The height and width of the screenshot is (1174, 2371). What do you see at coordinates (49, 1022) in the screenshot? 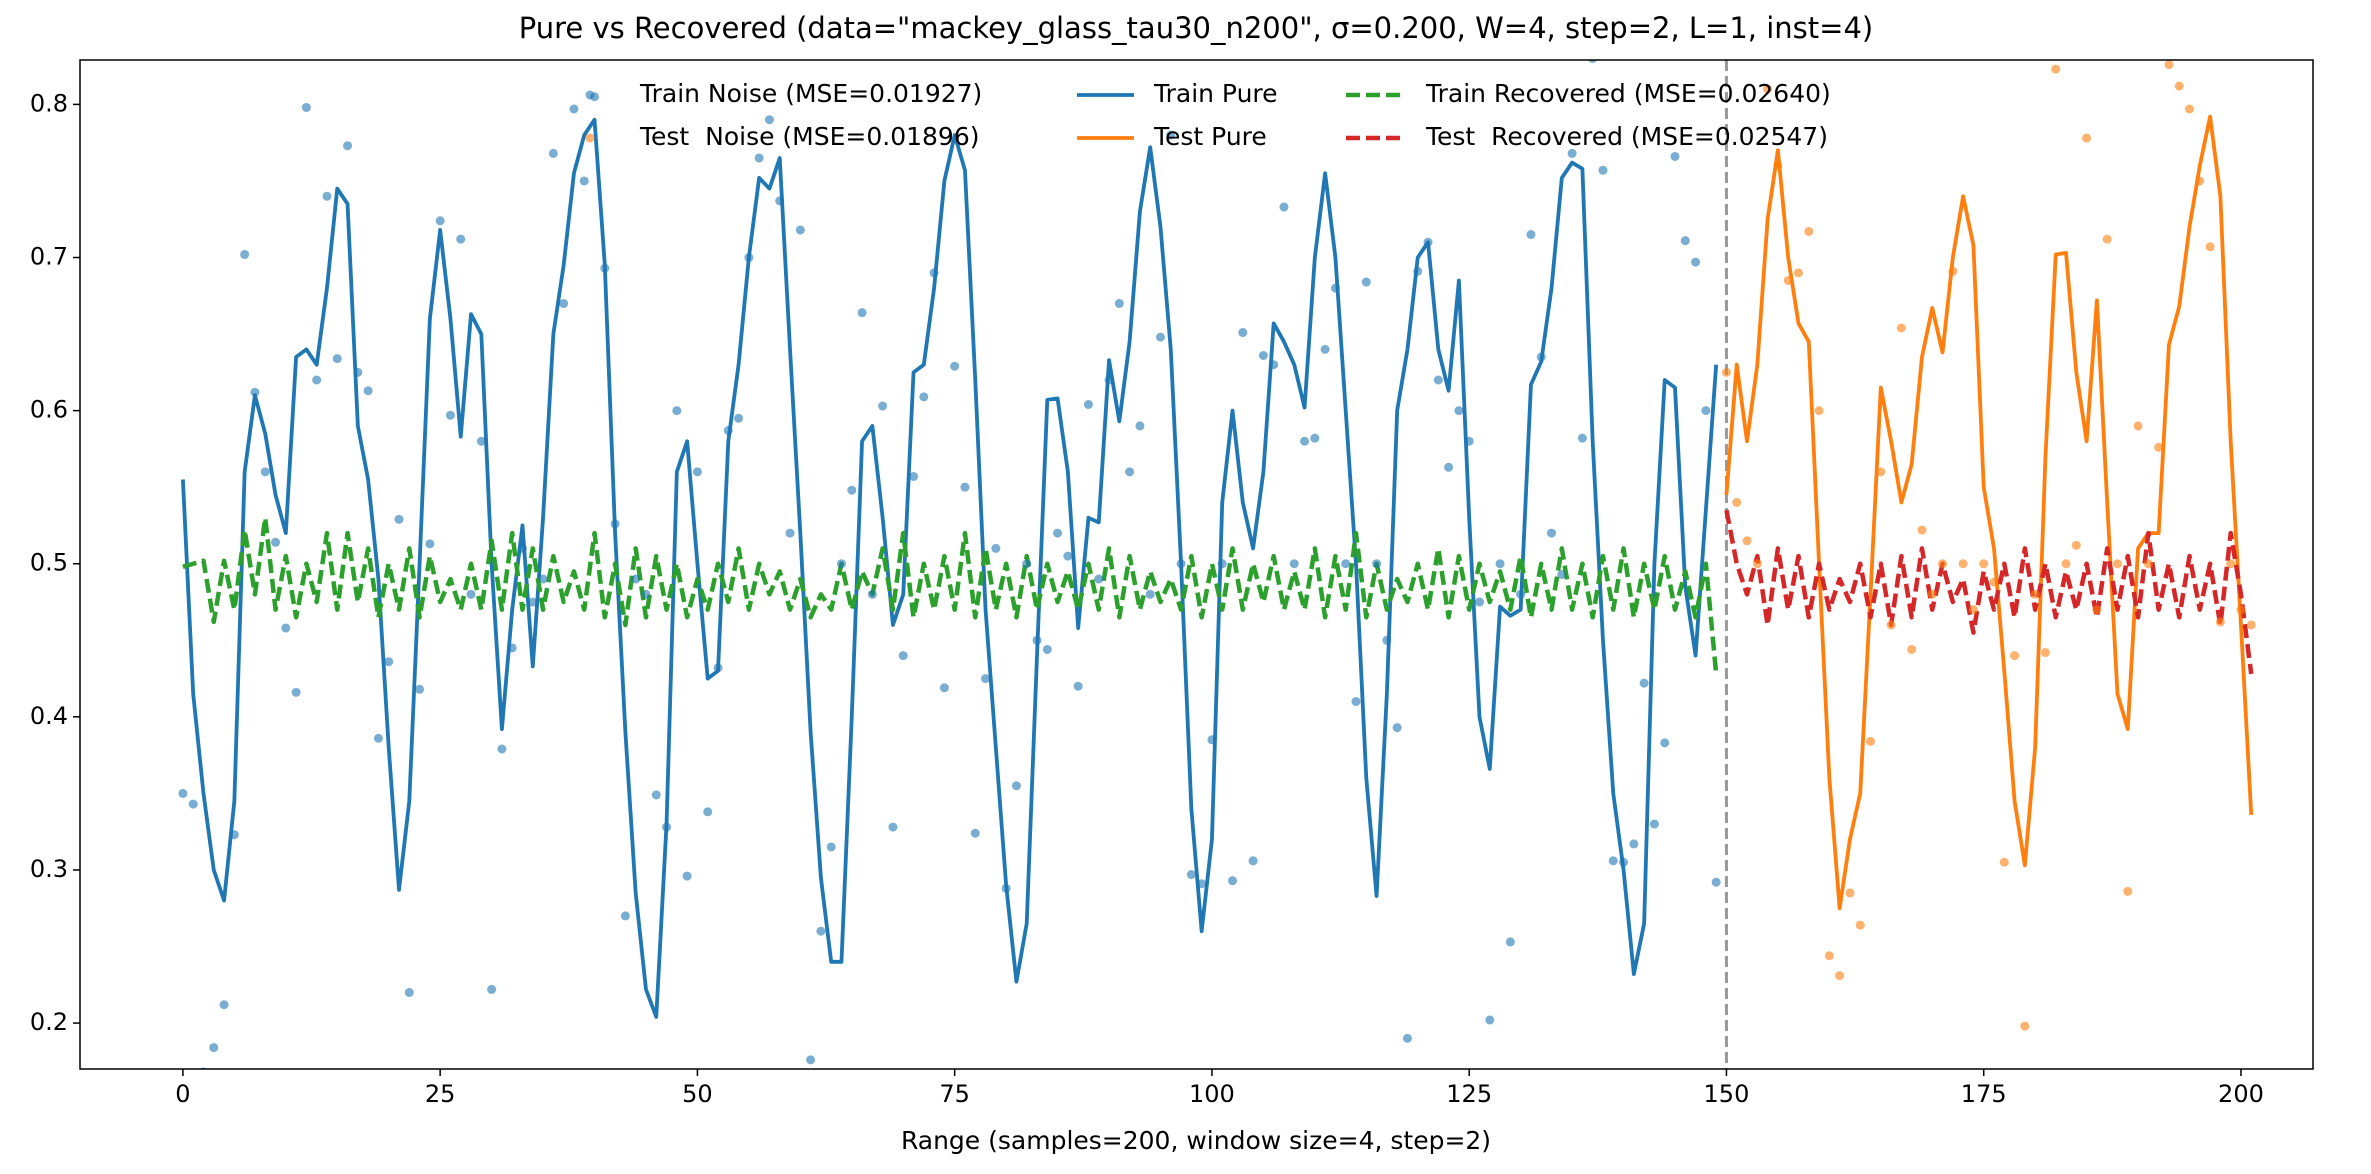
I see `y-tick-label: 0.2` at bounding box center [49, 1022].